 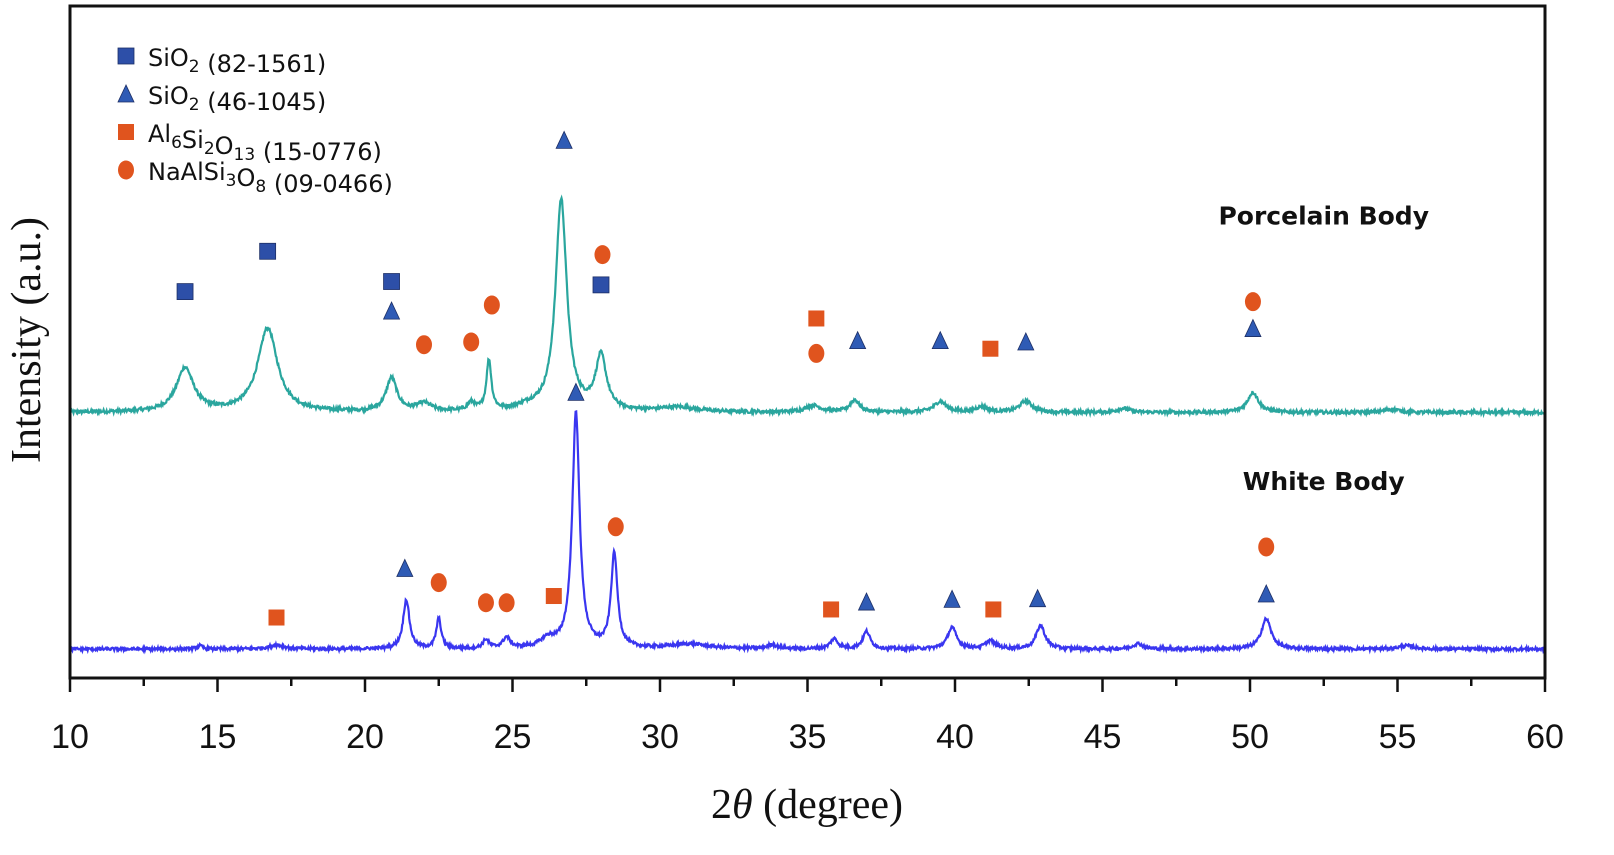 What do you see at coordinates (270, 178) in the screenshot?
I see `legend-entry-naalsi3o8: NaAlSi3O8 (09-0466)` at bounding box center [270, 178].